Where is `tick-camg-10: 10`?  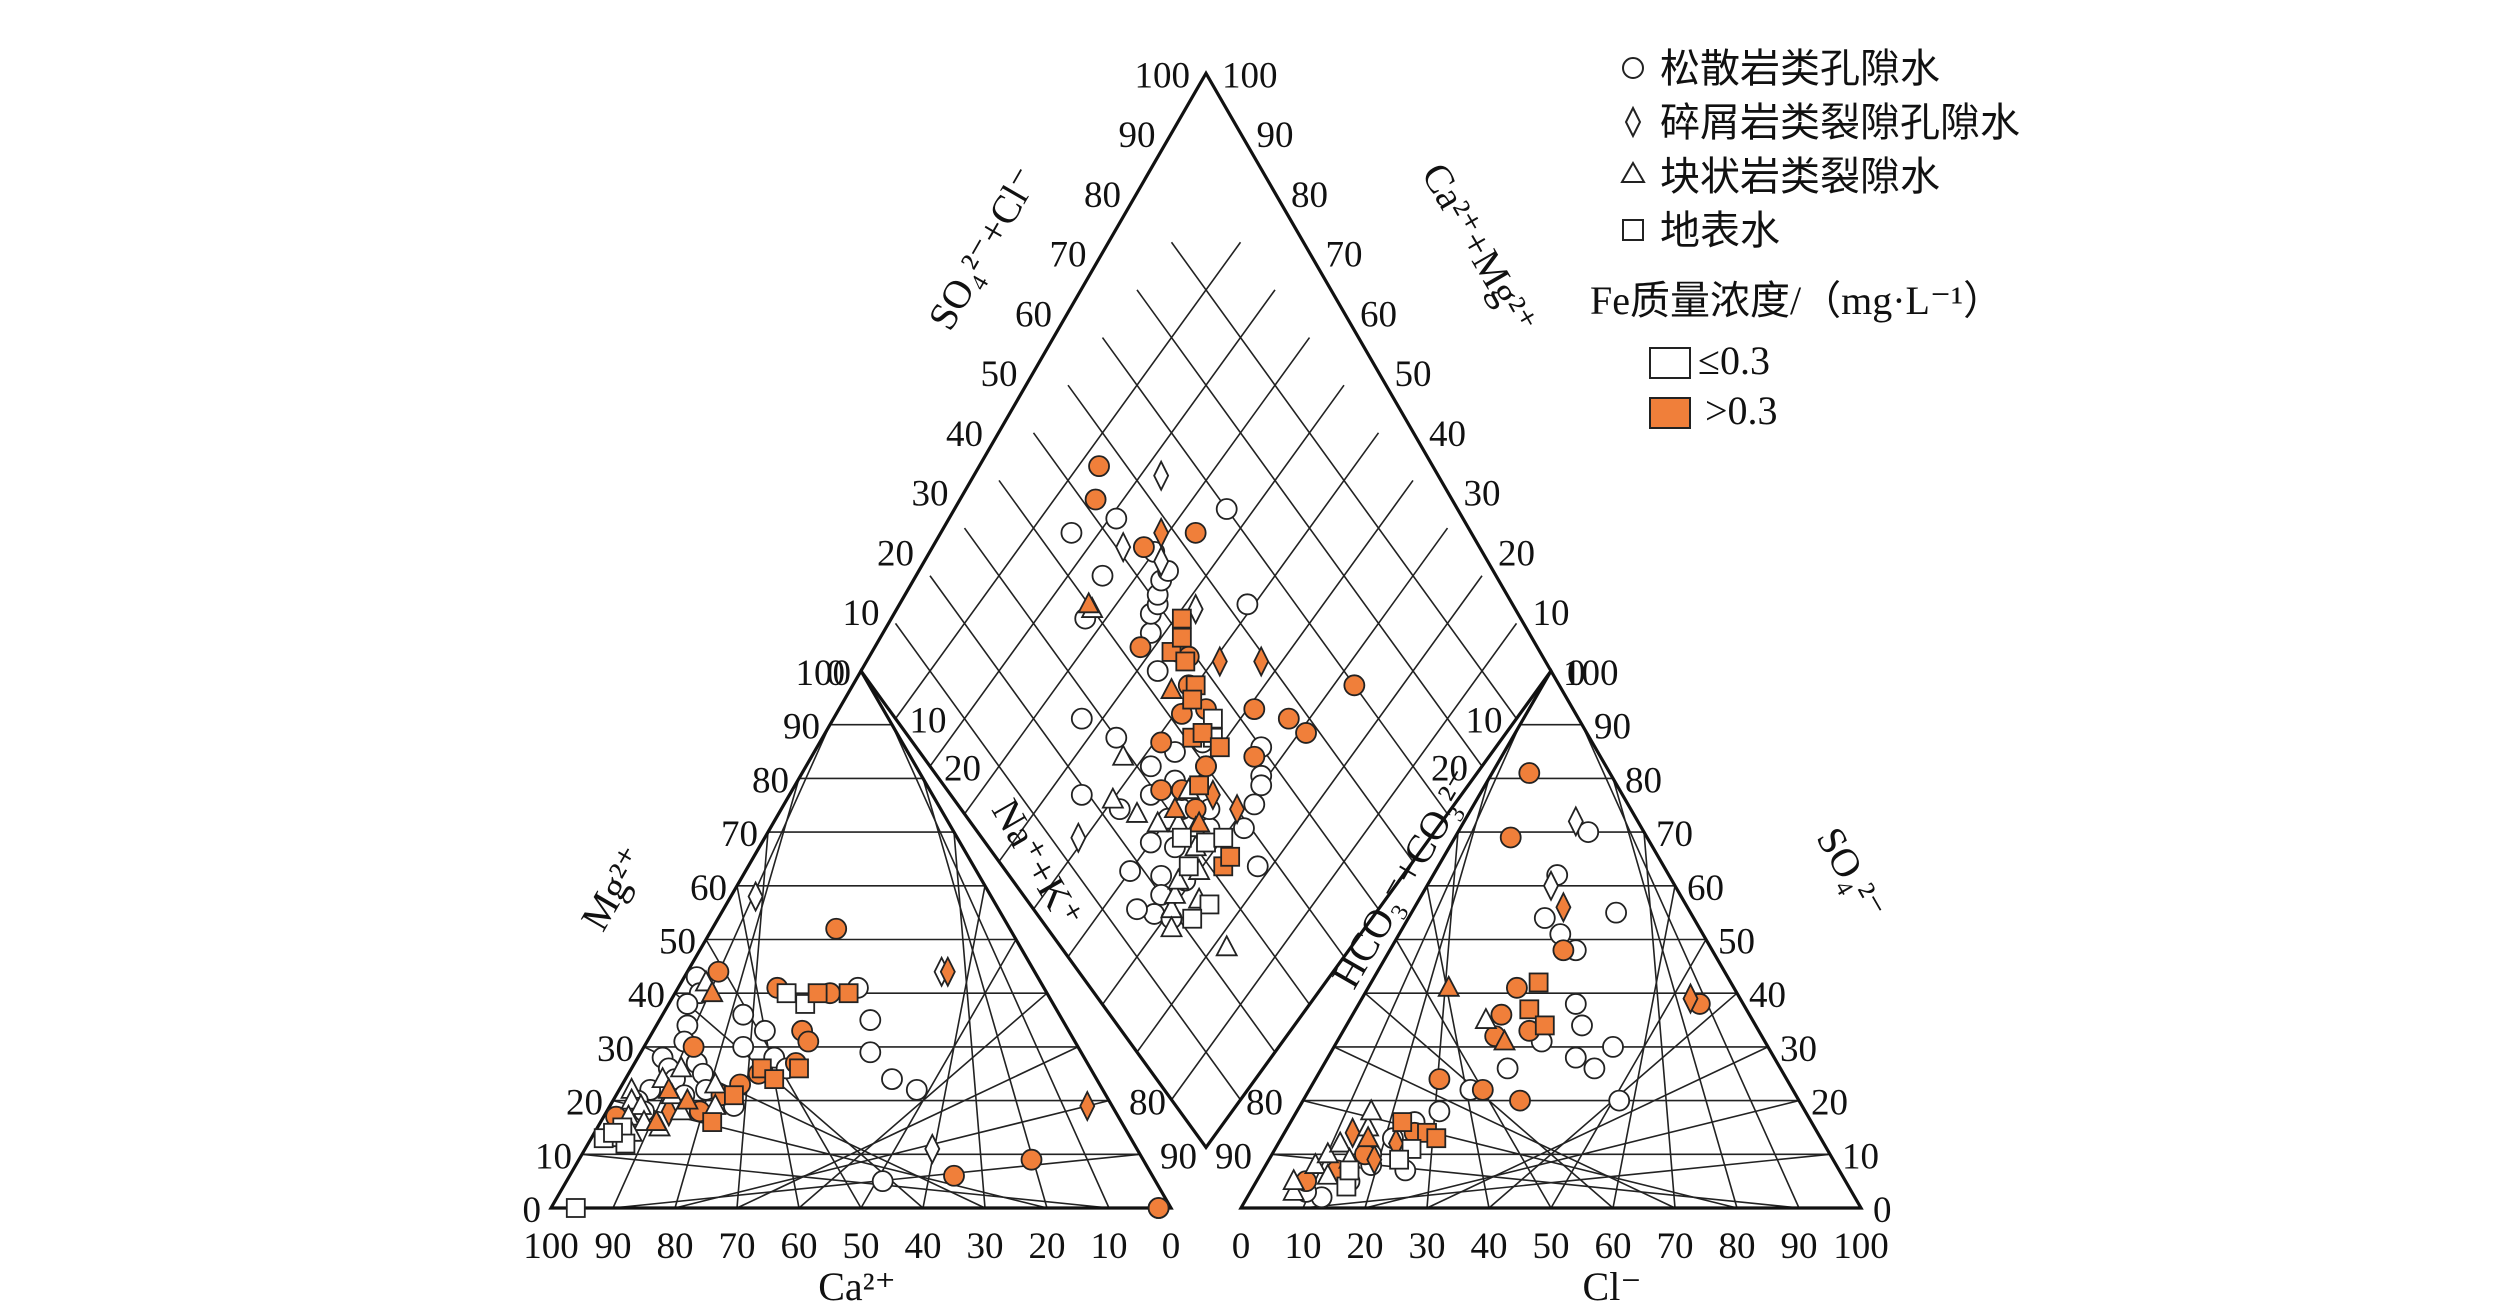 tick-camg-10: 10 is located at coordinates (1551, 613).